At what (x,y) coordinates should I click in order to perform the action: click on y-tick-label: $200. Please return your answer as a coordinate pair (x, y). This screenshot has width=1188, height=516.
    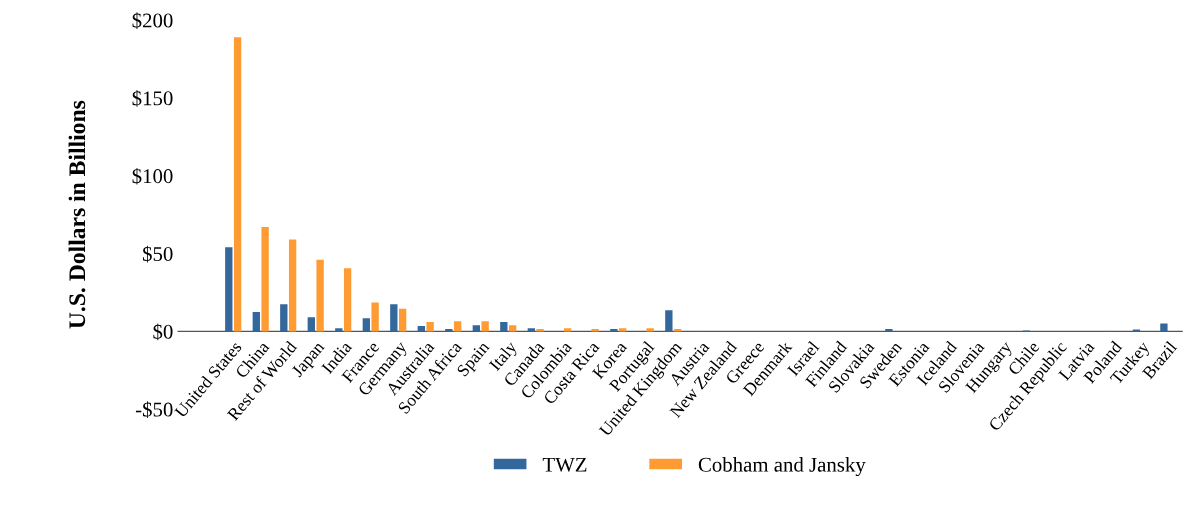
    Looking at the image, I should click on (152, 20).